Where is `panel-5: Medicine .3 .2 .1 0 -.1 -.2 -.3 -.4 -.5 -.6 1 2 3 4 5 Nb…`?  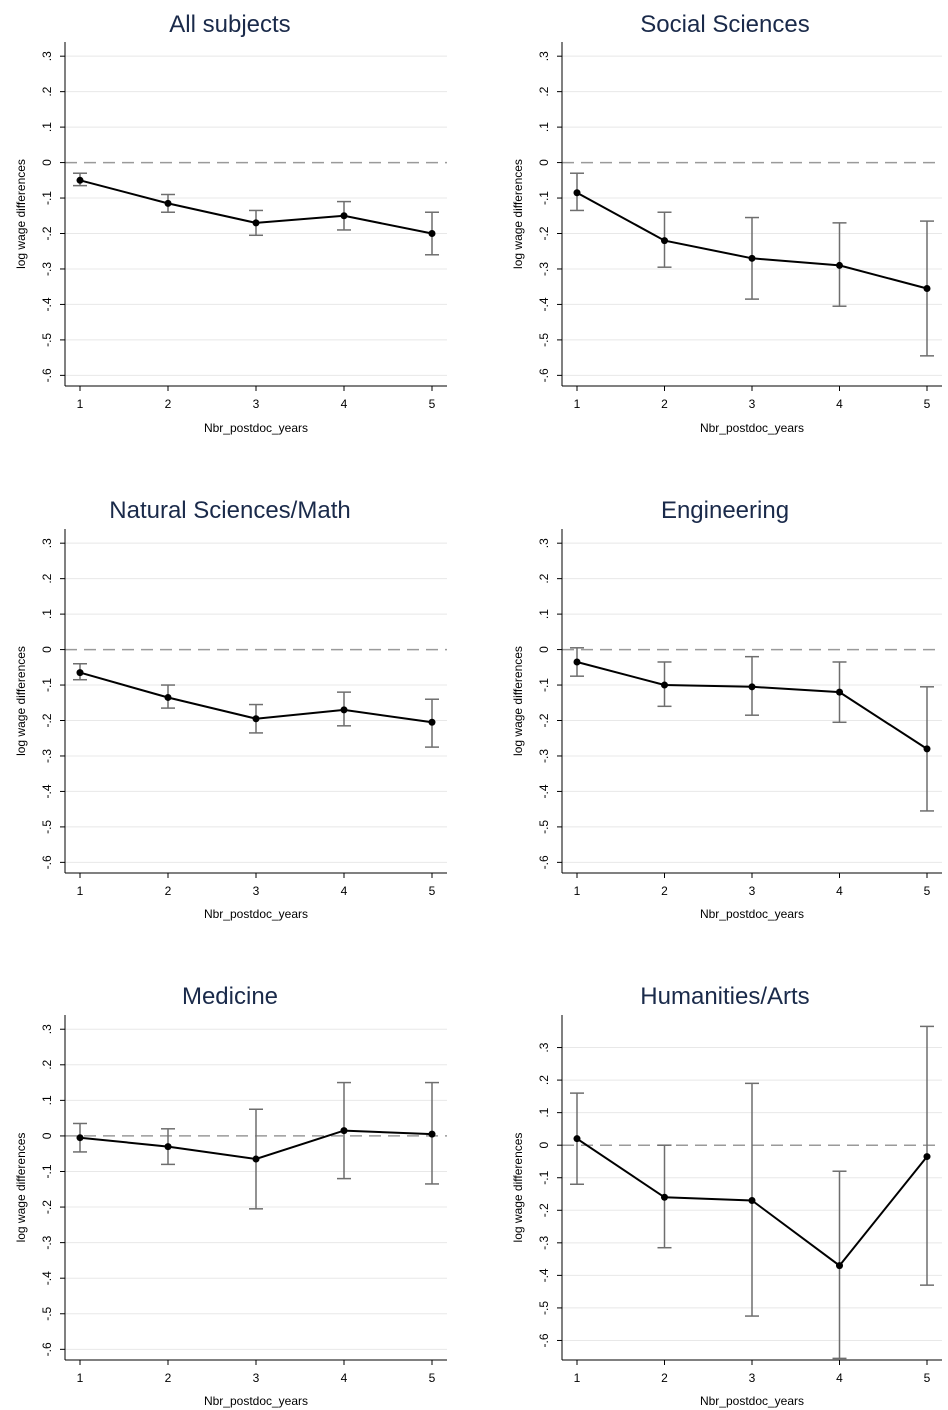 panel-5: Medicine .3 .2 .1 0 -.1 -.2 -.3 -.4 -.5 -.6 1 2 3 4 5 Nb… is located at coordinates (230, 1195).